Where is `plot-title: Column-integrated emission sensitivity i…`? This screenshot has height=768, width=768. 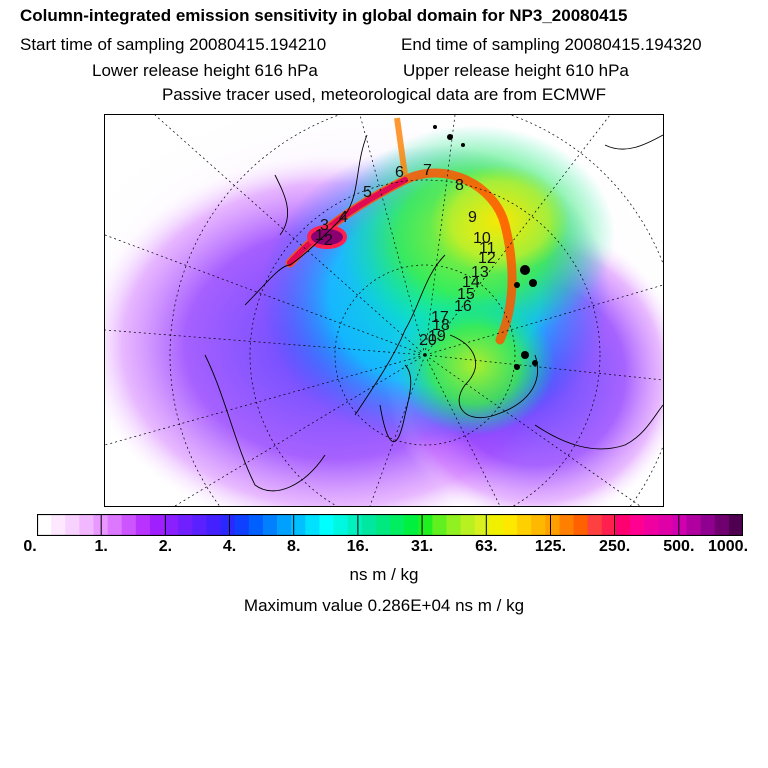
plot-title: Column-integrated emission sensitivity i… is located at coordinates (324, 15).